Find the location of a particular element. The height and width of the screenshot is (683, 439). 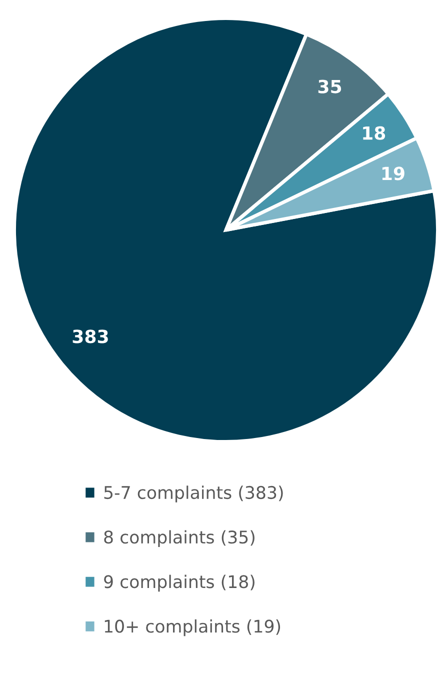

legend-label: 9 complaints (18) is located at coordinates (179, 583).